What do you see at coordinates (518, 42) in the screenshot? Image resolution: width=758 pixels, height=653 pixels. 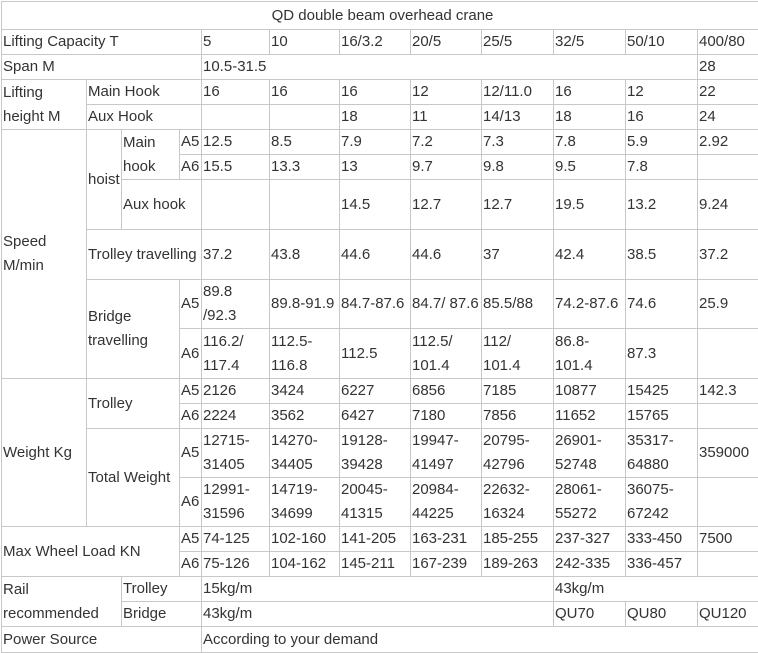 I see `table-cell: 25/5` at bounding box center [518, 42].